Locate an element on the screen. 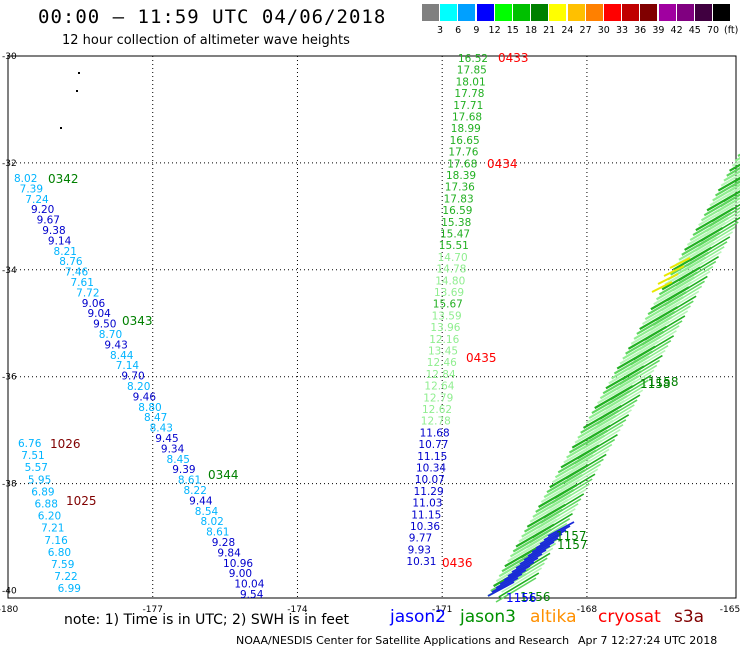 Image resolution: width=740 pixels, height=650 pixels. scale-label: 9 is located at coordinates (476, 30).